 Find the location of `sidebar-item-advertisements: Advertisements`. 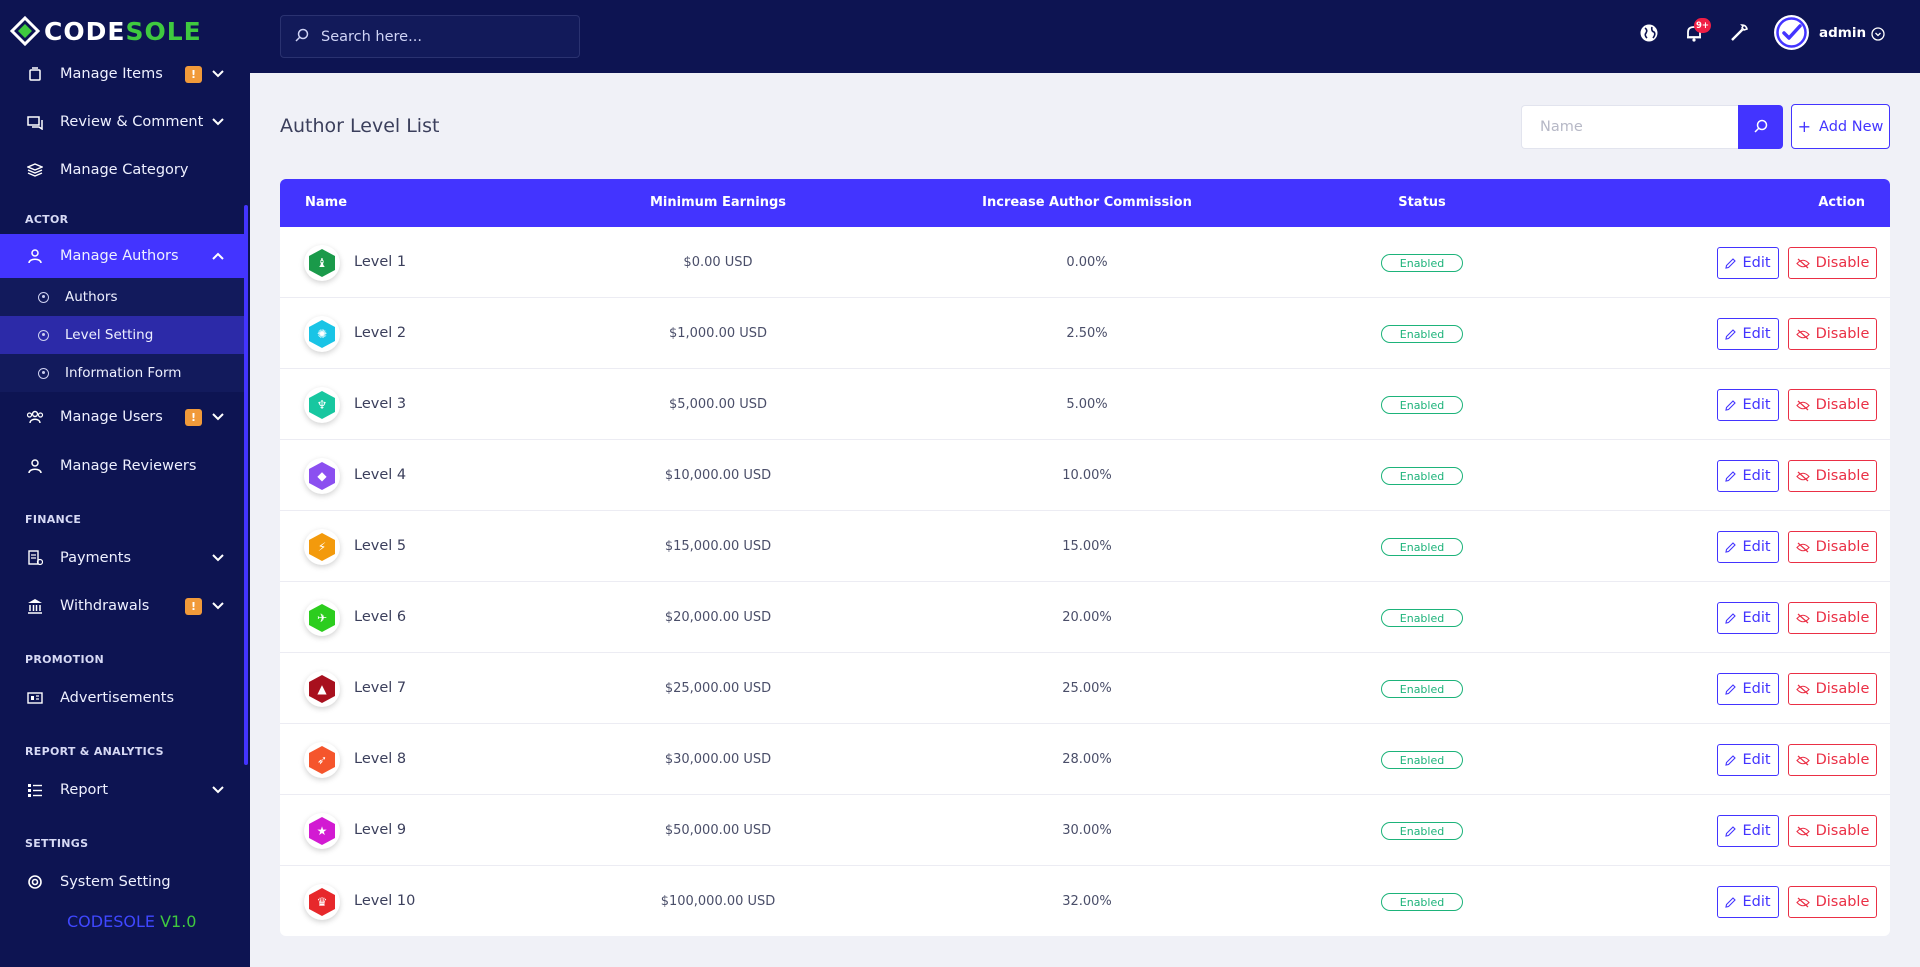

sidebar-item-advertisements: Advertisements is located at coordinates (122, 698).